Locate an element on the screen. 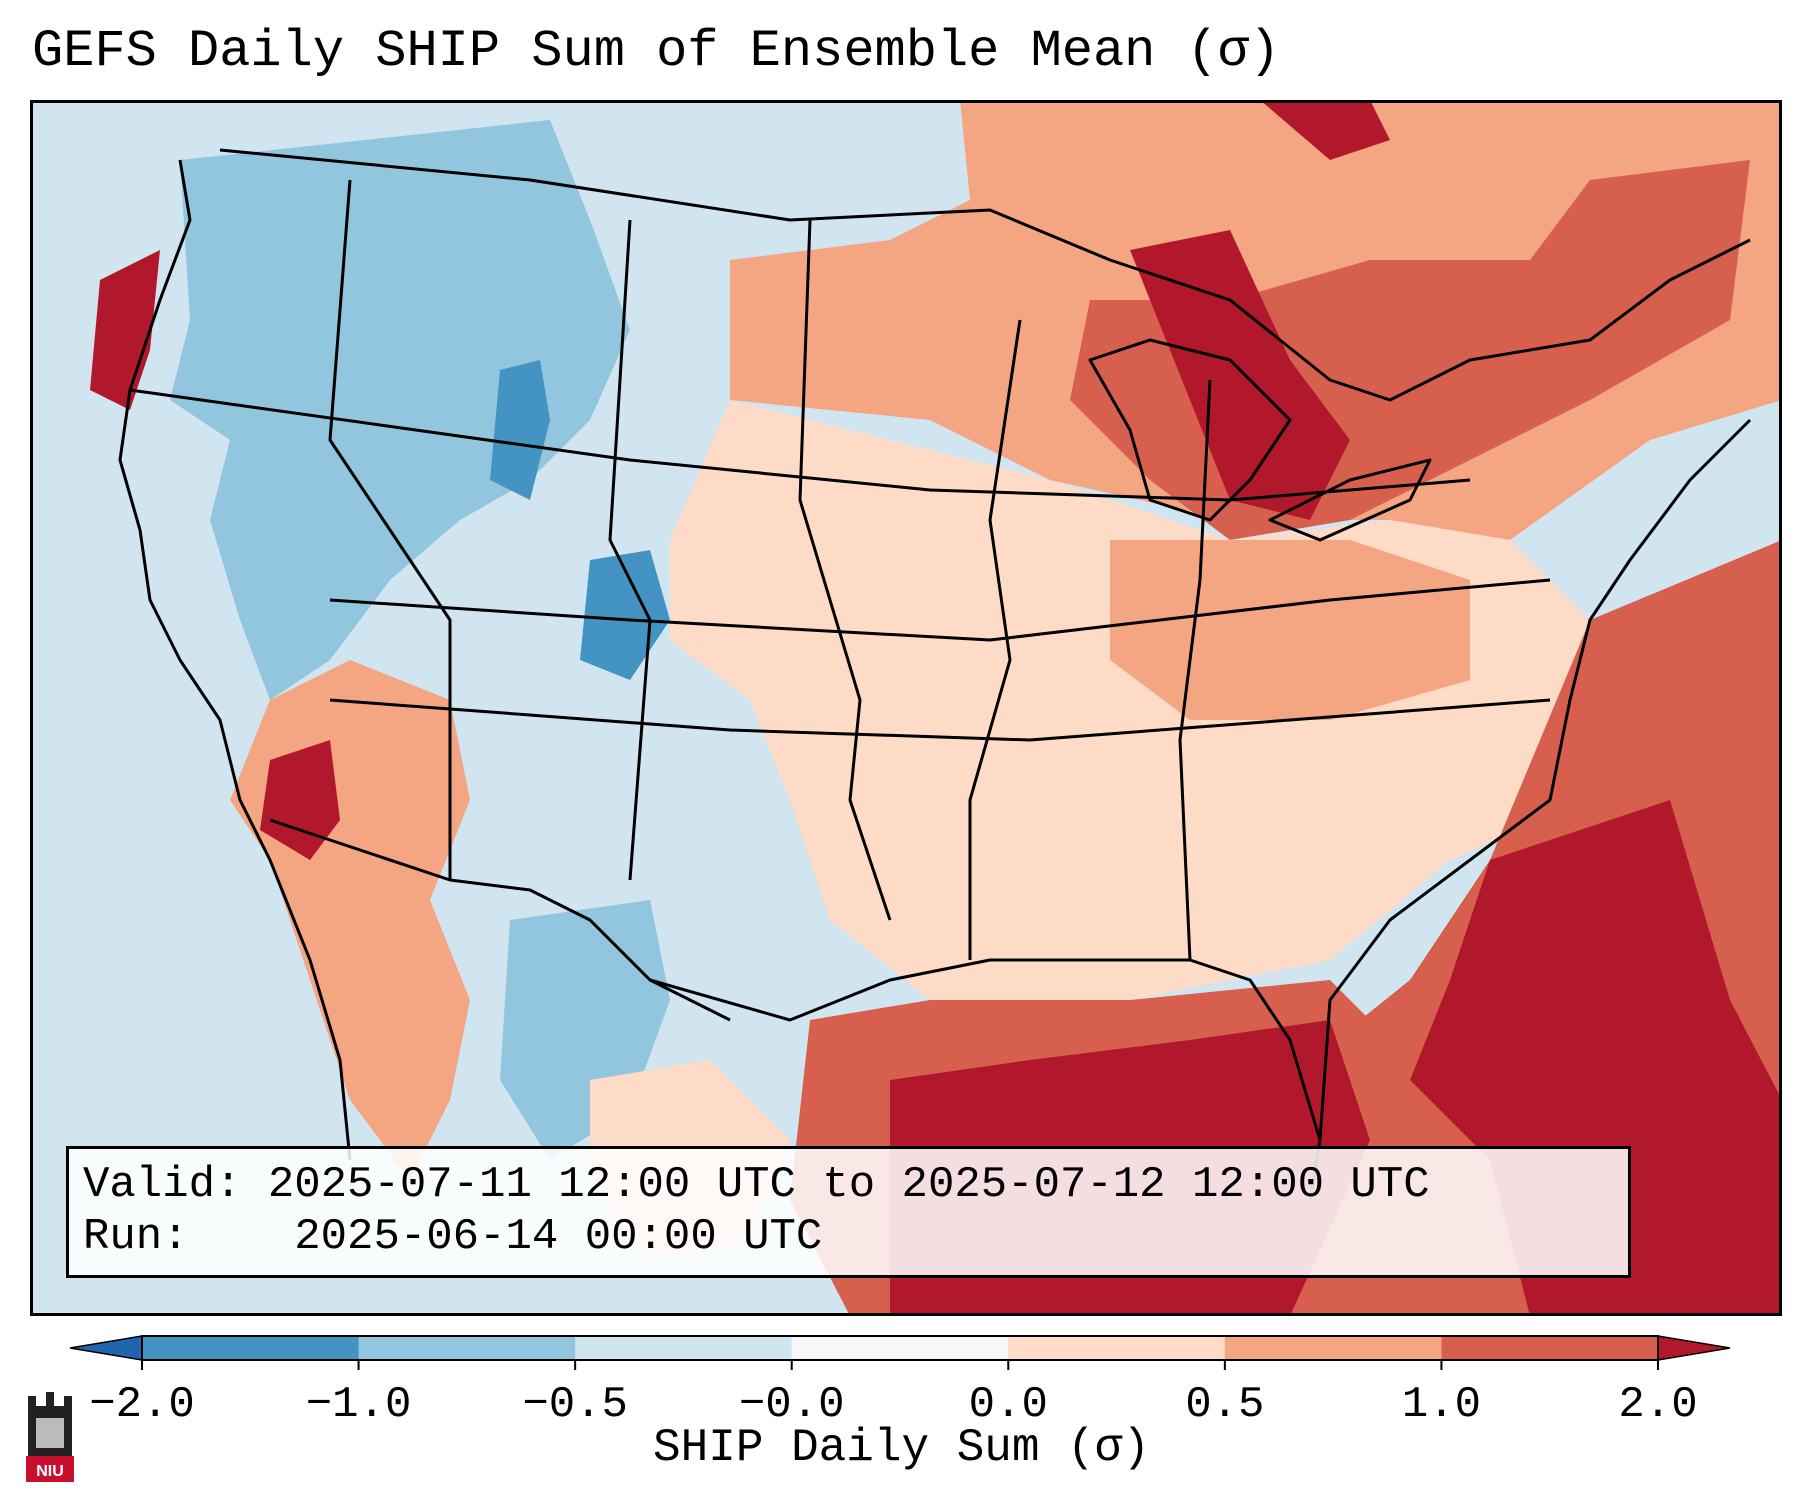 This screenshot has height=1506, width=1803. run-line: Run: 2025-06-14 00:00 UTC is located at coordinates (452, 1237).